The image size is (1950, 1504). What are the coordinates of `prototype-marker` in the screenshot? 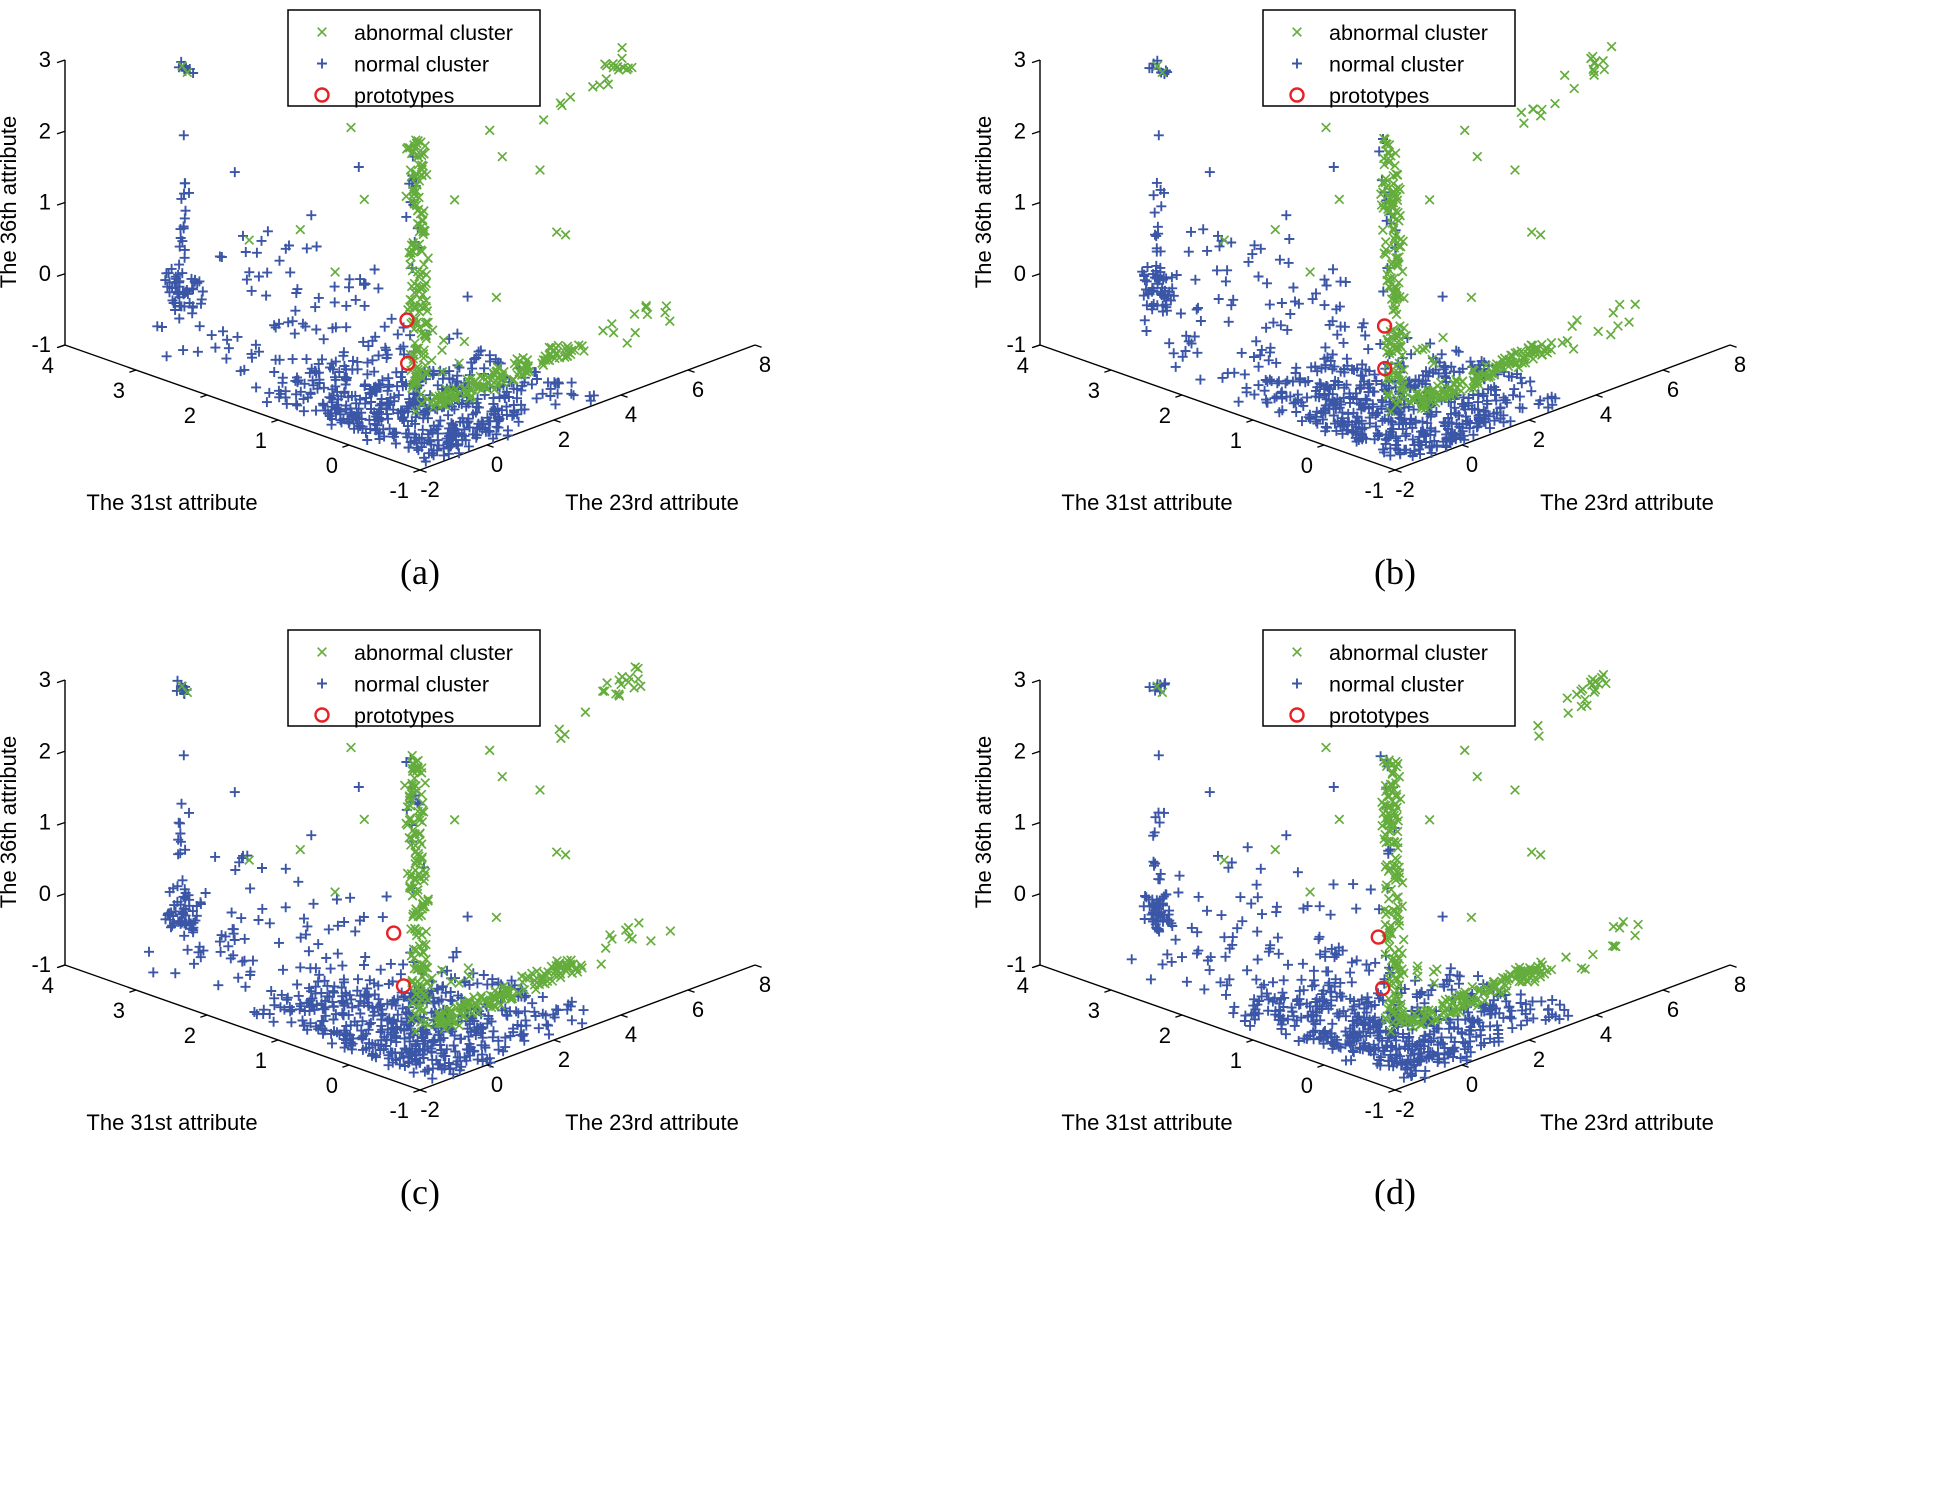 It's located at (394, 933).